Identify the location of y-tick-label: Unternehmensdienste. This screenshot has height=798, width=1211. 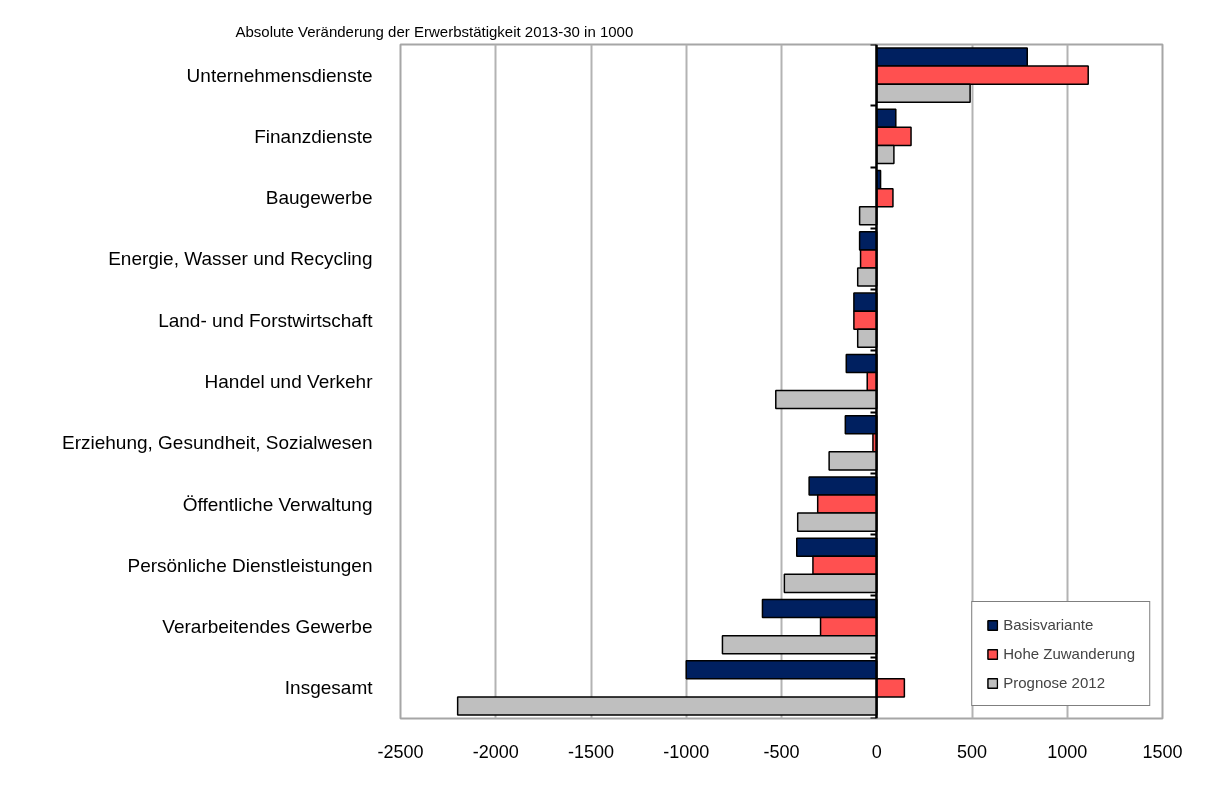
(279, 75).